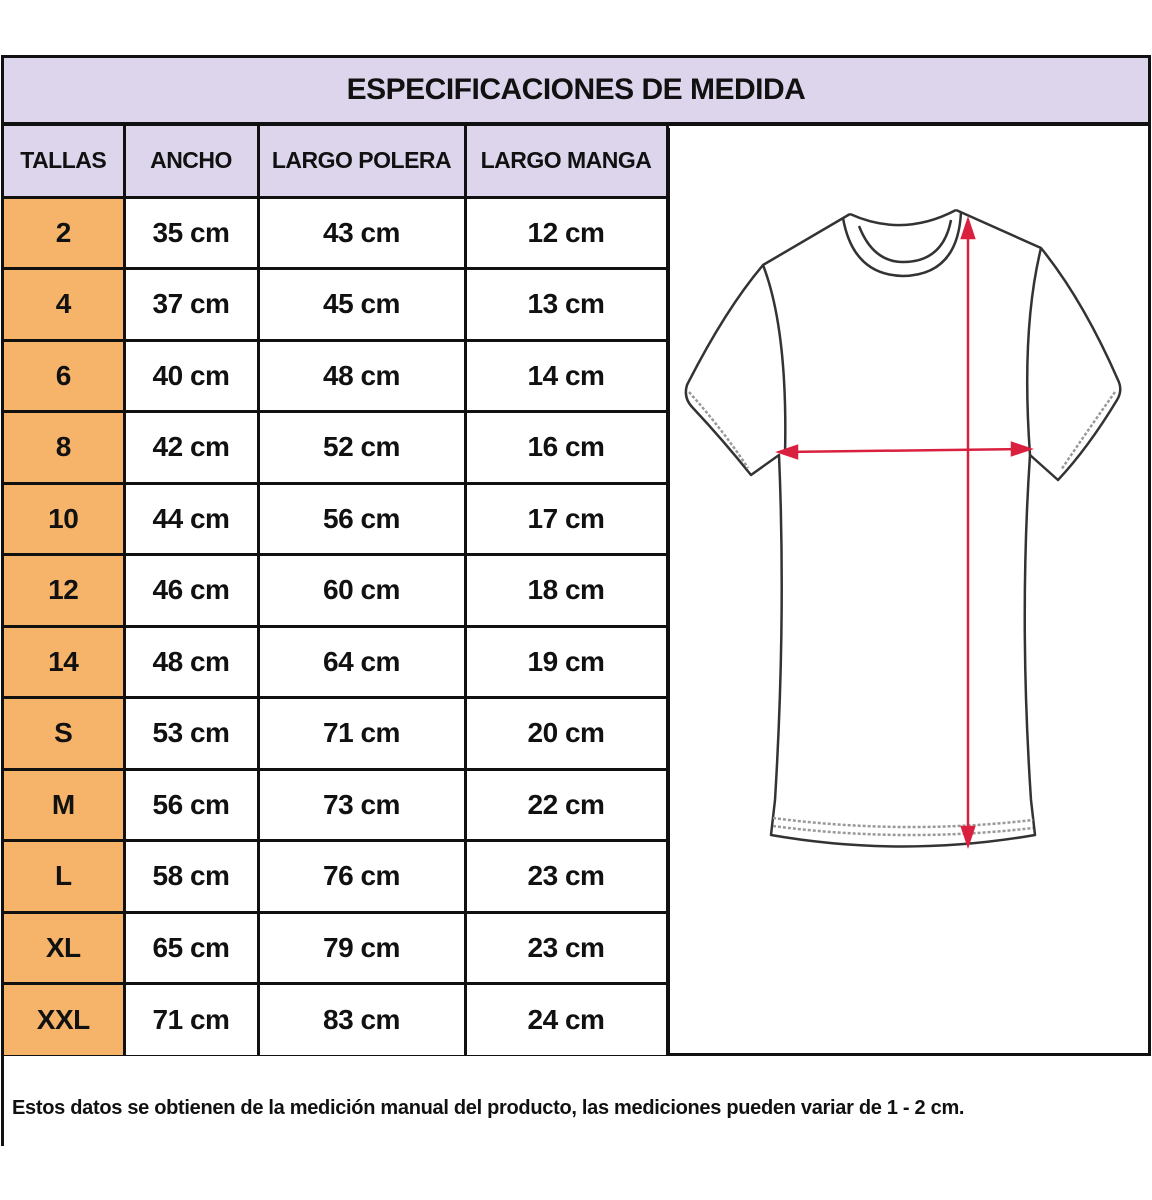 The height and width of the screenshot is (1200, 1152). Describe the element at coordinates (191, 590) in the screenshot. I see `measurement-cell: 46 cm` at that location.